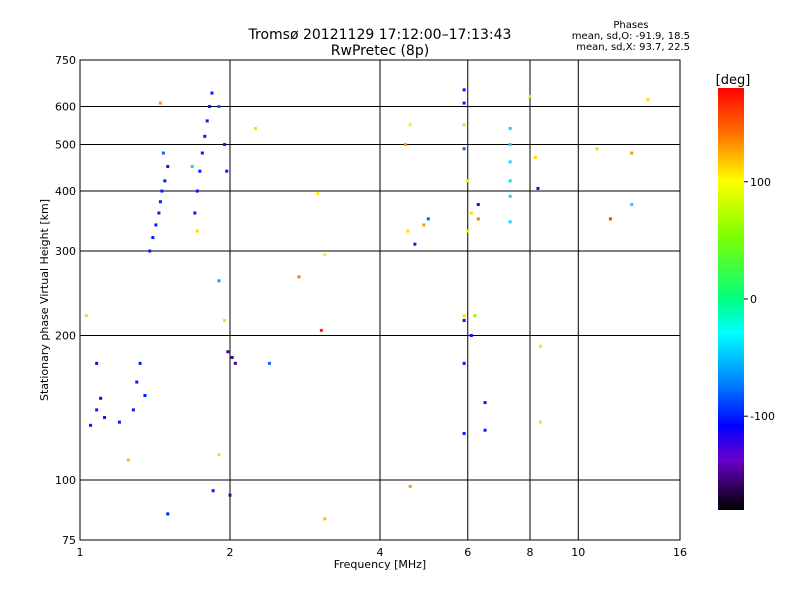  Describe the element at coordinates (759, 299) in the screenshot. I see `colorbar-ticks: 100 0 -100` at that location.